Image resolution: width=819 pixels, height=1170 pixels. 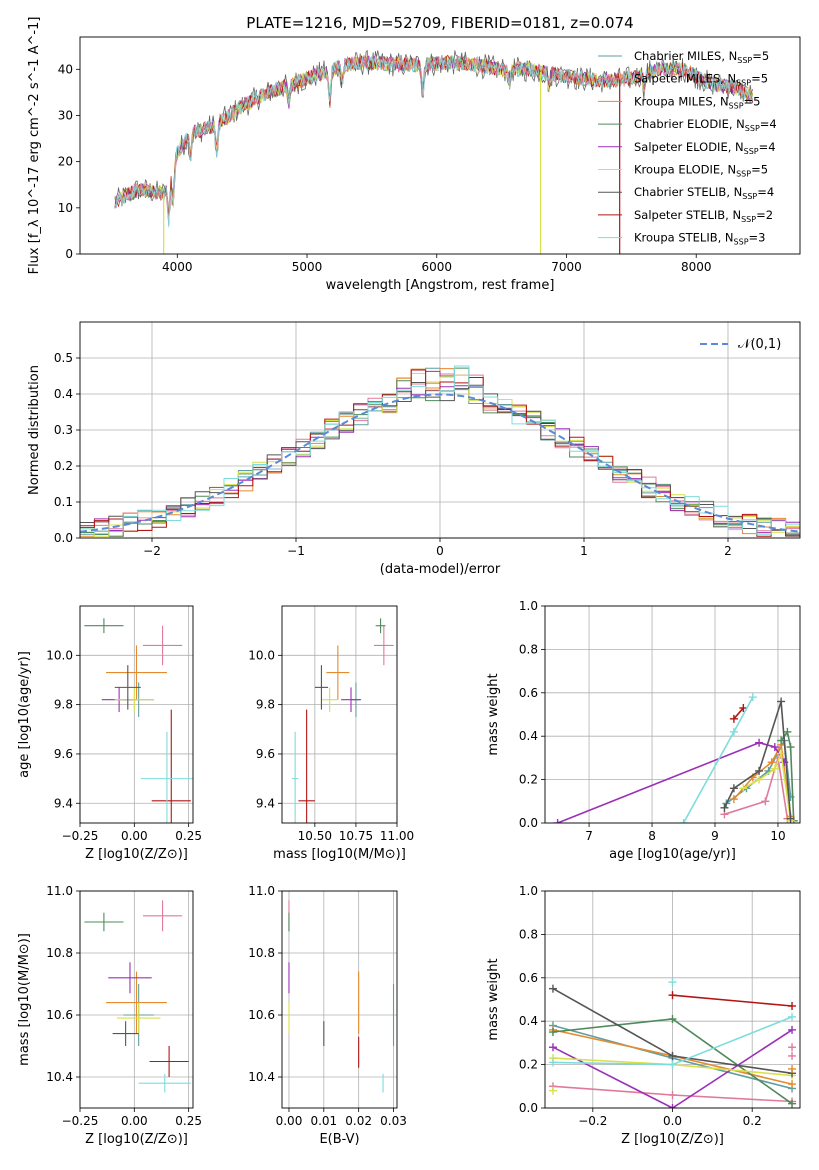 I want to click on x-tick-label: 10, so click(x=777, y=836).